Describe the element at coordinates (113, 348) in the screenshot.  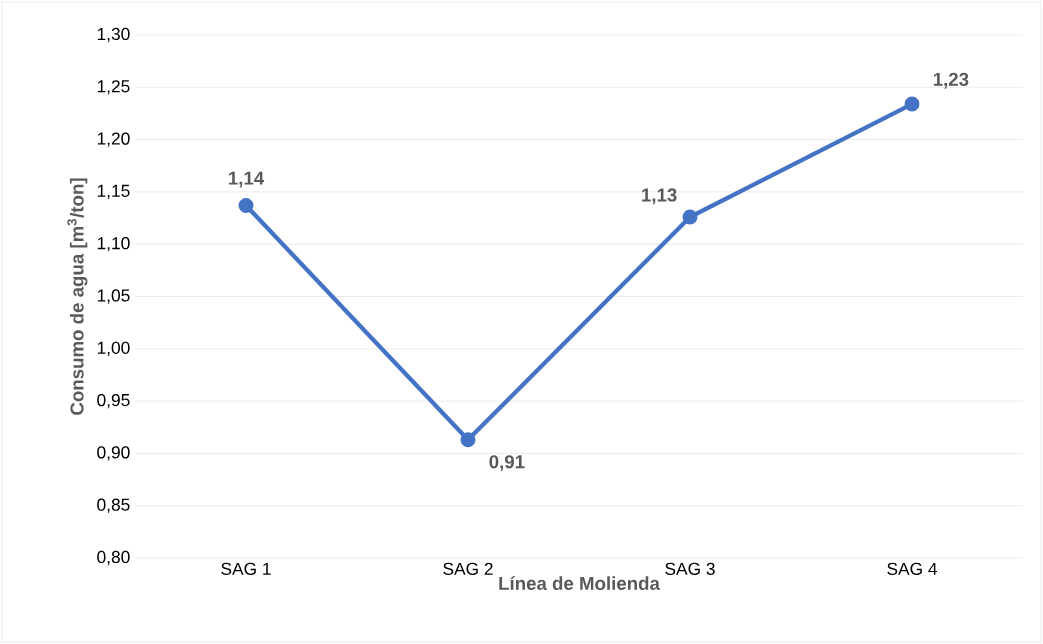
I see `y-tick-label: 1,00` at that location.